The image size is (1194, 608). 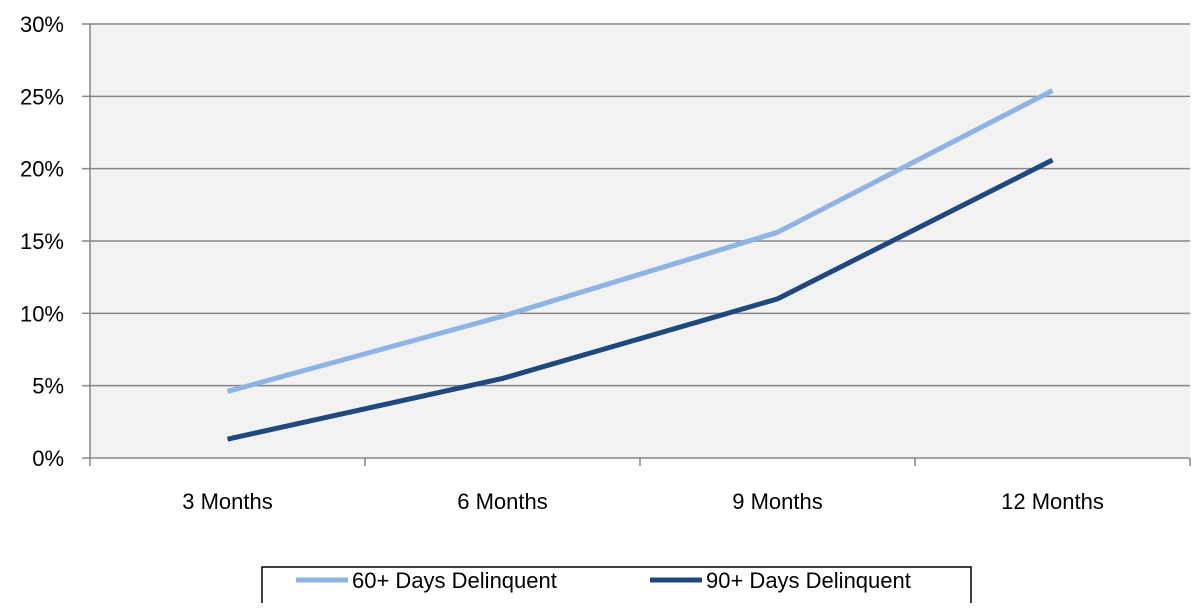 What do you see at coordinates (42, 313) in the screenshot?
I see `y-tick-label: 10%` at bounding box center [42, 313].